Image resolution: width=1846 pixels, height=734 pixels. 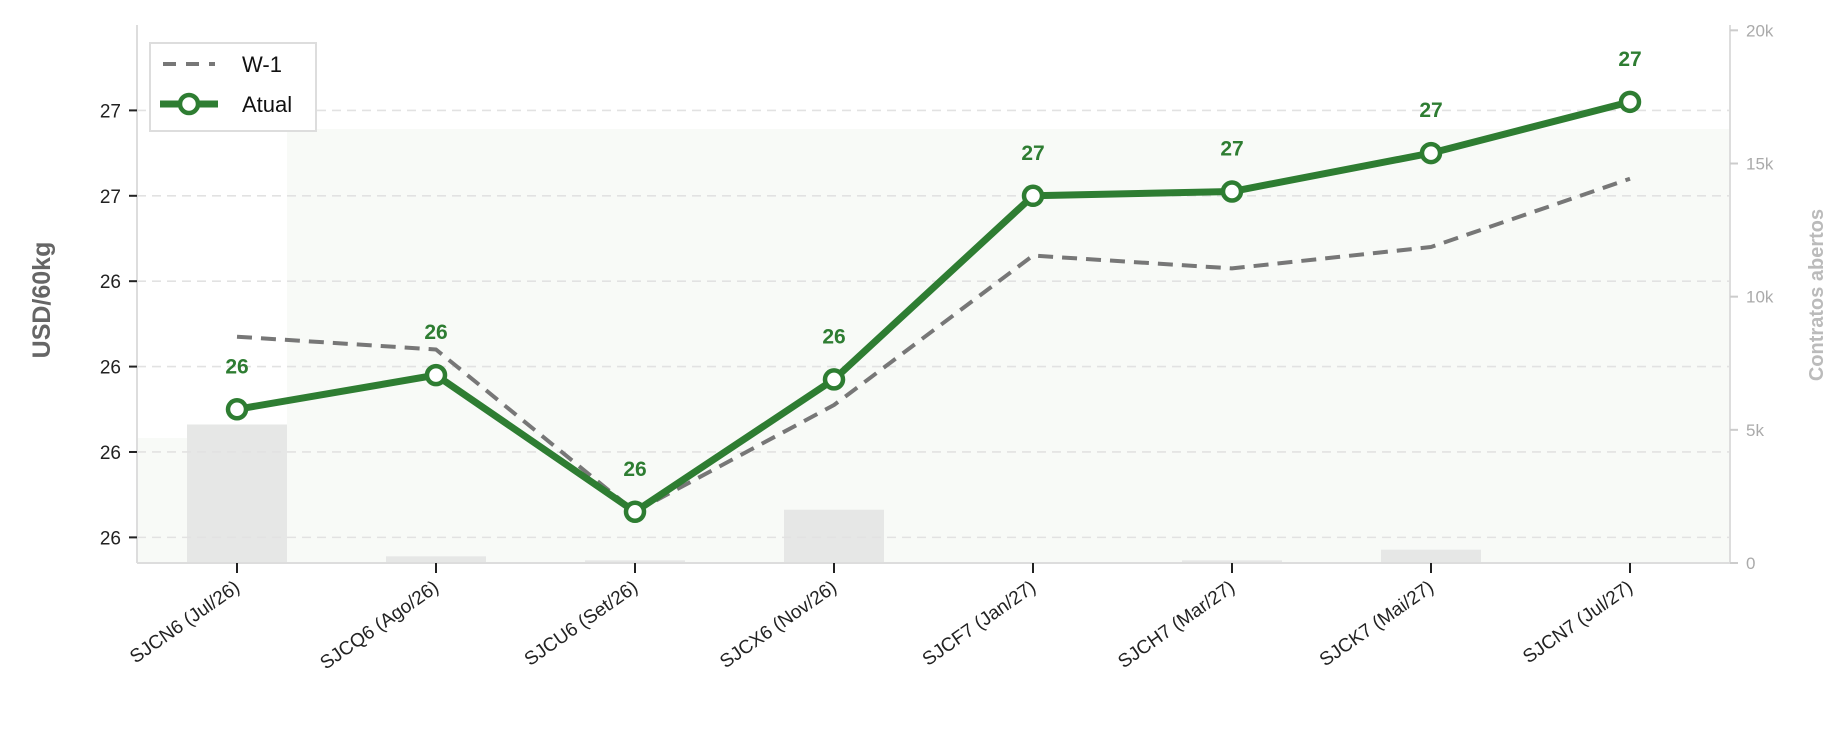 I want to click on y2-tick-label: 20k, so click(x=1760, y=30).